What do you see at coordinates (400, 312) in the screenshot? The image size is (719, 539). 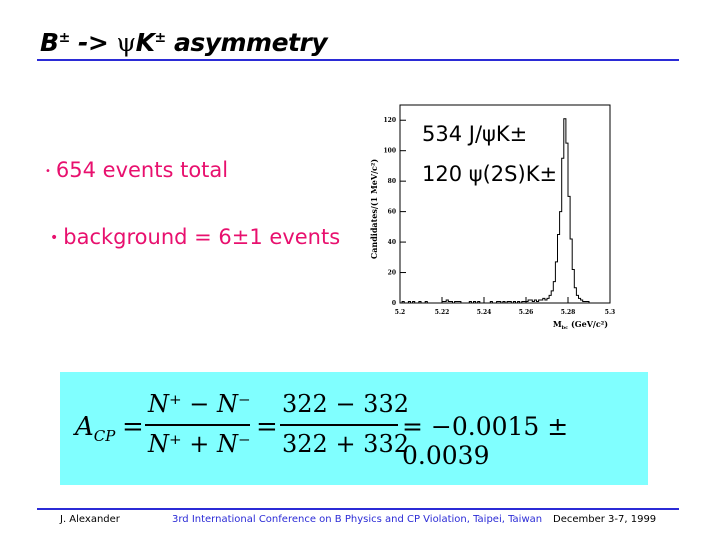 I see `x-tick-label: 5.2` at bounding box center [400, 312].